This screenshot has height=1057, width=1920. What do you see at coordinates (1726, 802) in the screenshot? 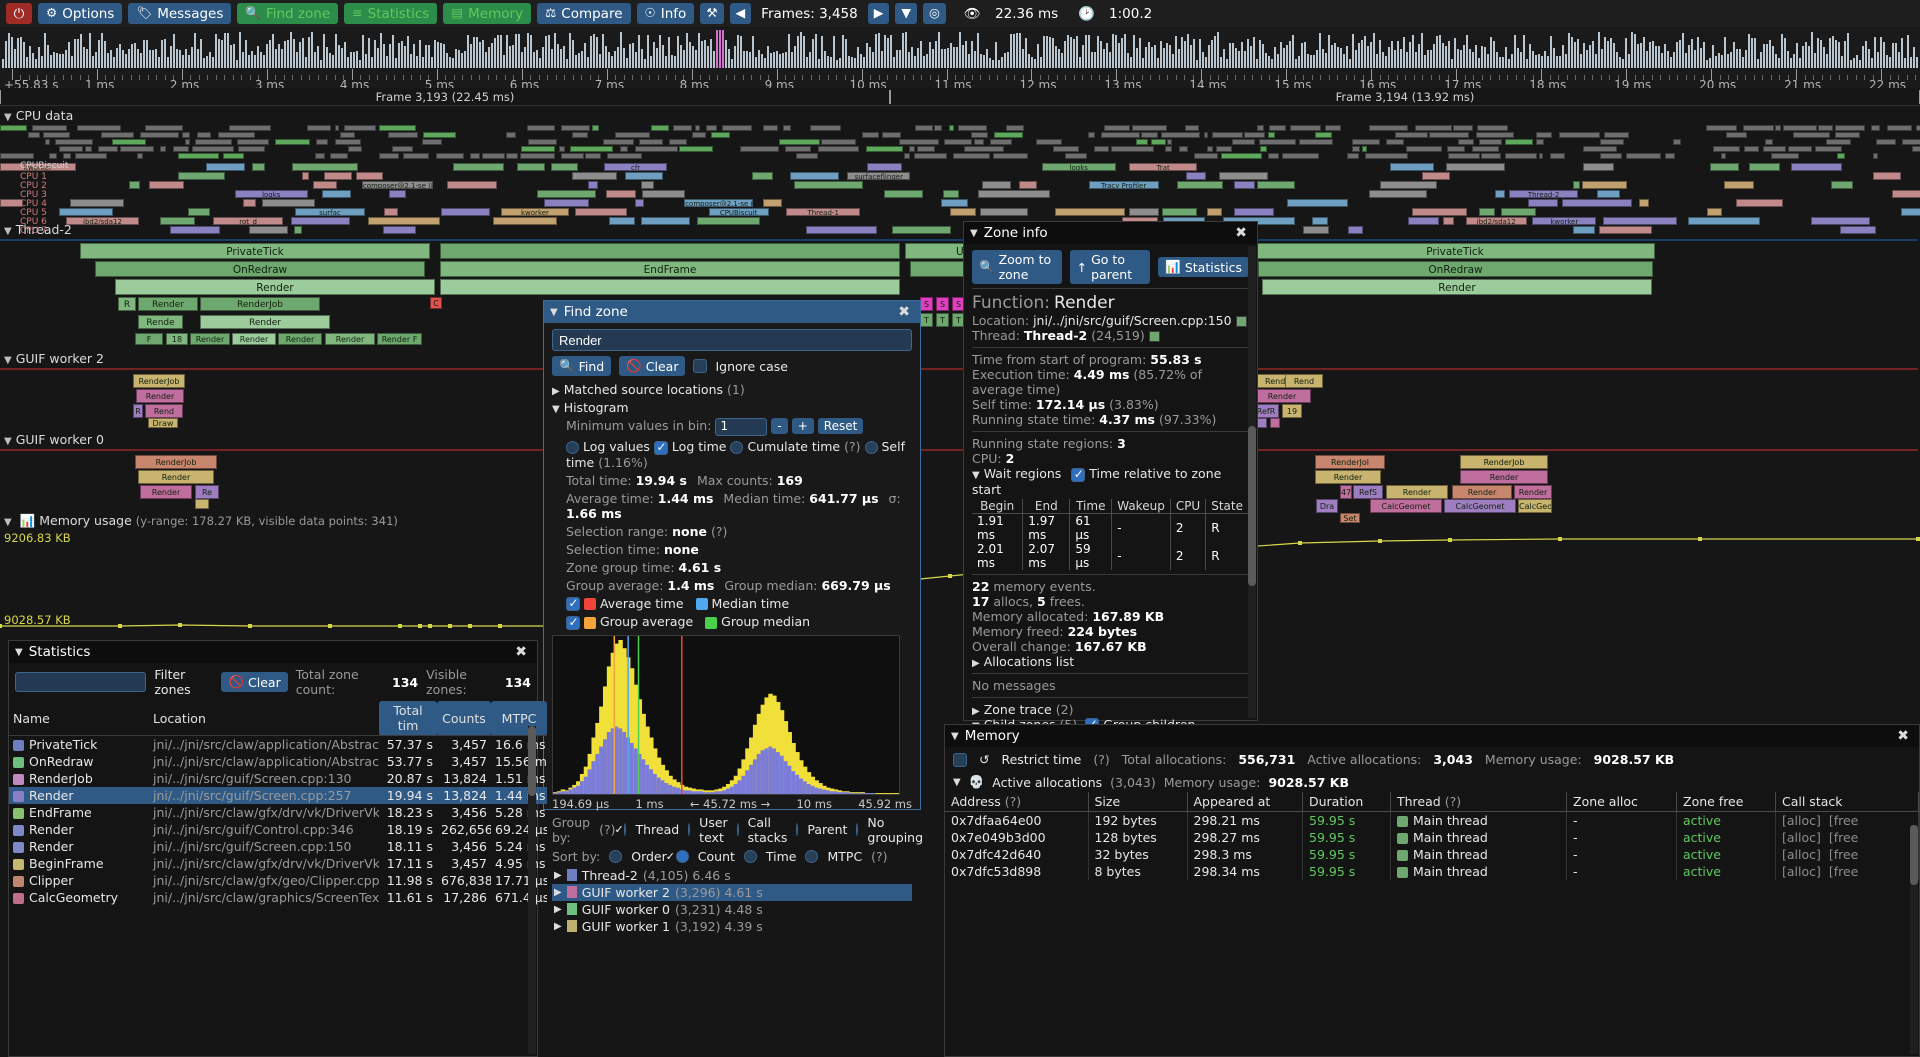
I see `memory-col-zone-free: Zone free` at bounding box center [1726, 802].